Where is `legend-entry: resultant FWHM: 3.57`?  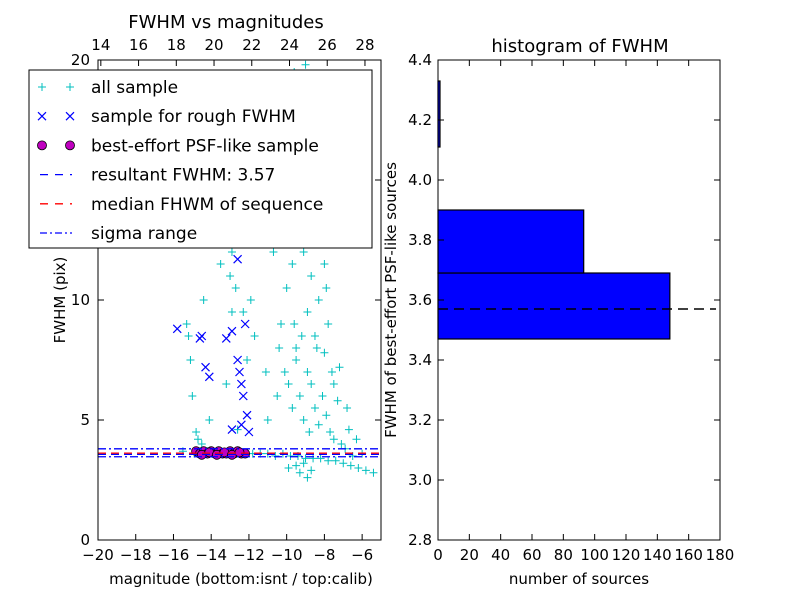
legend-entry: resultant FWHM: 3.57 is located at coordinates (157, 176).